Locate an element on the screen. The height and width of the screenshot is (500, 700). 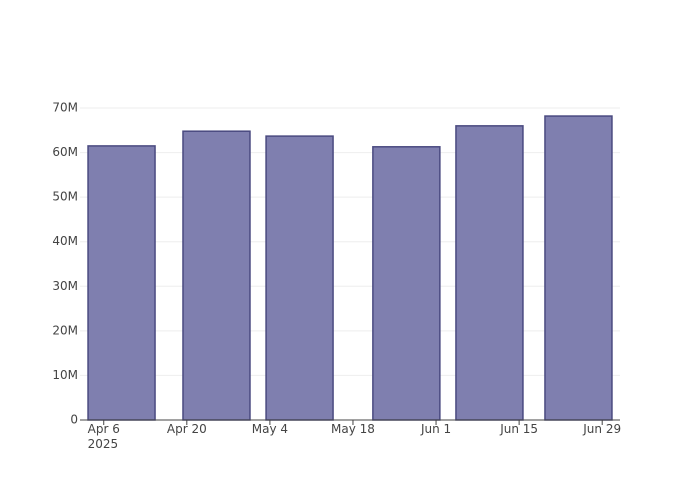
y-tick-label: 70M is located at coordinates (65, 108).